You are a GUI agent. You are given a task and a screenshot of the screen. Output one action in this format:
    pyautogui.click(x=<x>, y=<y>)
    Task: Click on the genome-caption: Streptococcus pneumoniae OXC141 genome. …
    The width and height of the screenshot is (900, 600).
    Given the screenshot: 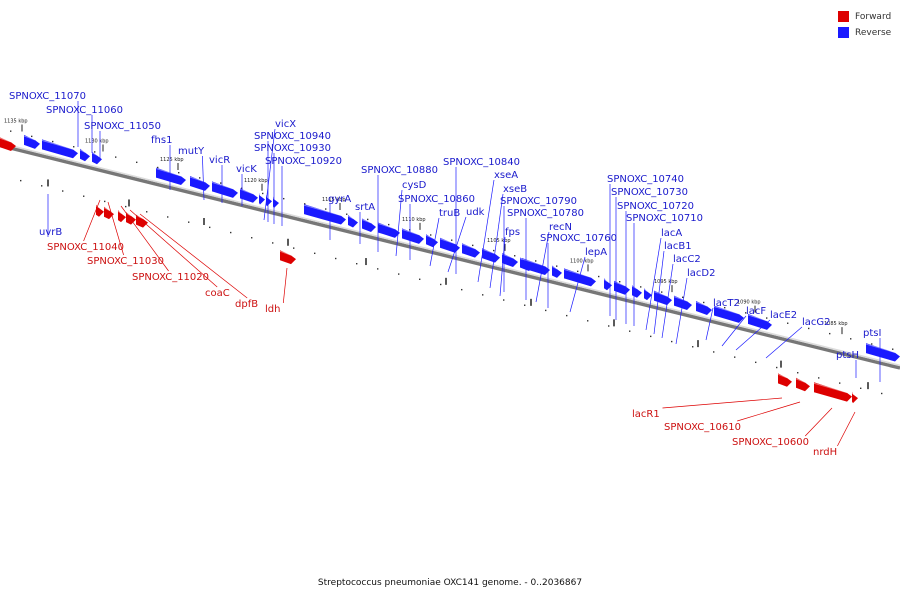 What is the action you would take?
    pyautogui.click(x=450, y=583)
    